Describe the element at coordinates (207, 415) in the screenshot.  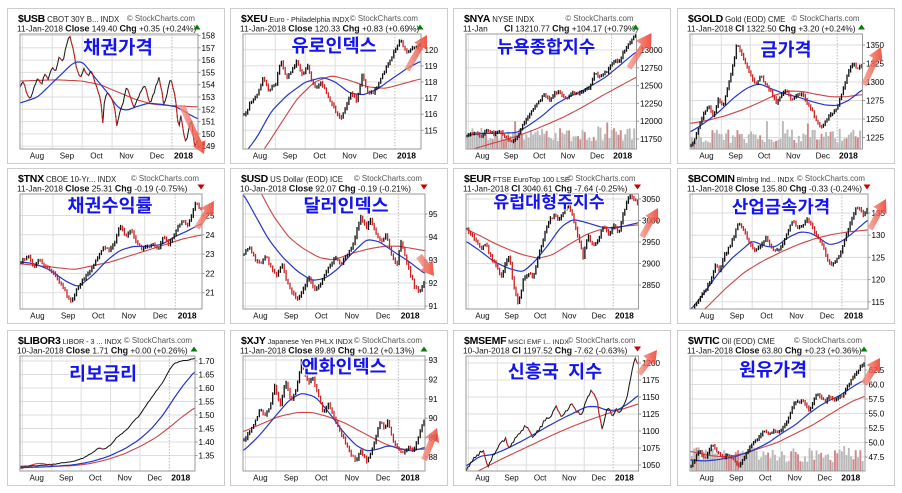
I see `svg-text: 1.50` at that location.